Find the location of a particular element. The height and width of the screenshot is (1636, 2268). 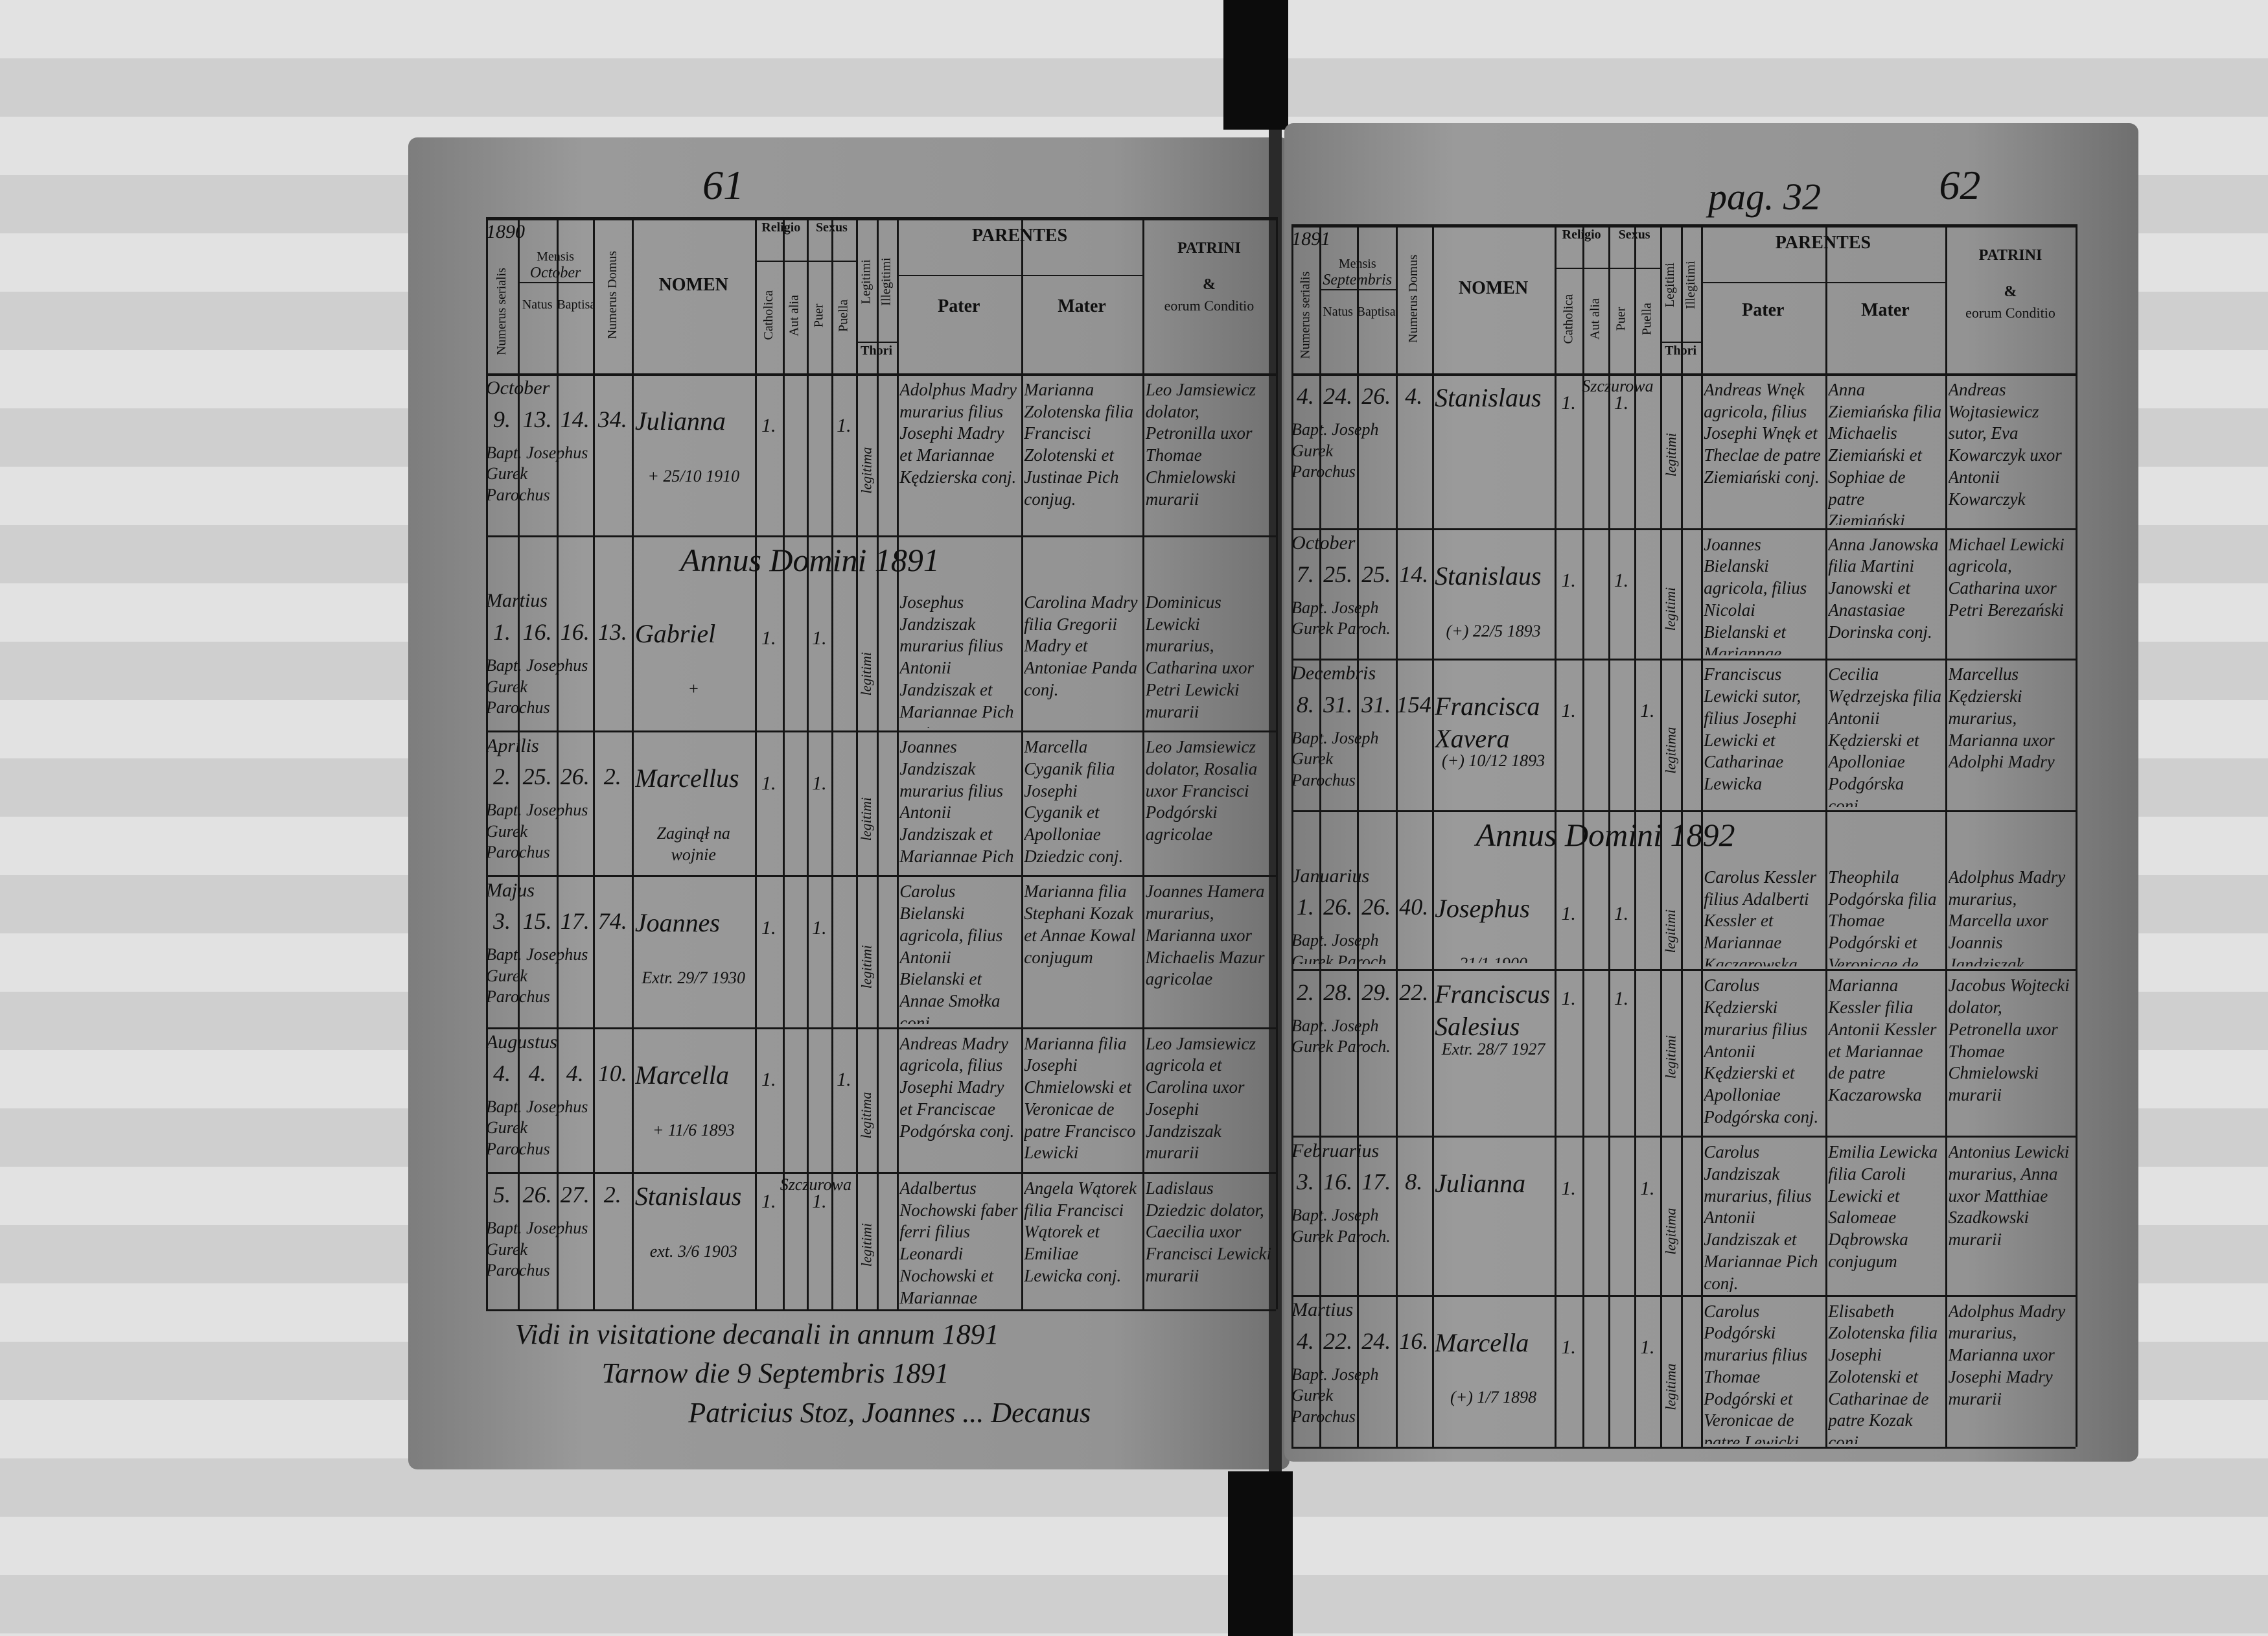

entry-natus: 31. is located at coordinates (1338, 704).